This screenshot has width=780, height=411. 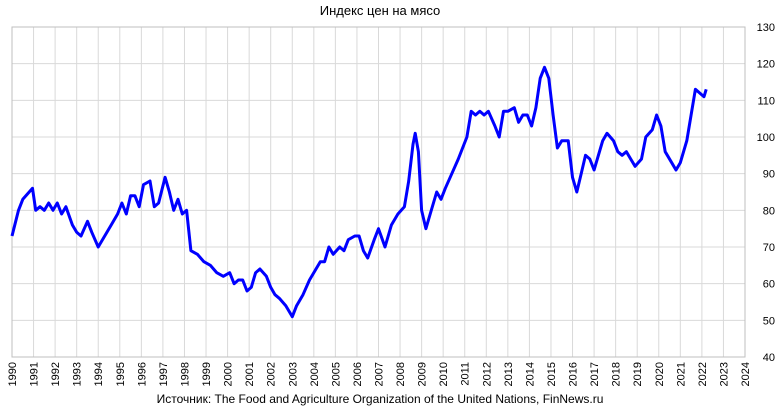 What do you see at coordinates (769, 321) in the screenshot?
I see `y-tick-label: 50` at bounding box center [769, 321].